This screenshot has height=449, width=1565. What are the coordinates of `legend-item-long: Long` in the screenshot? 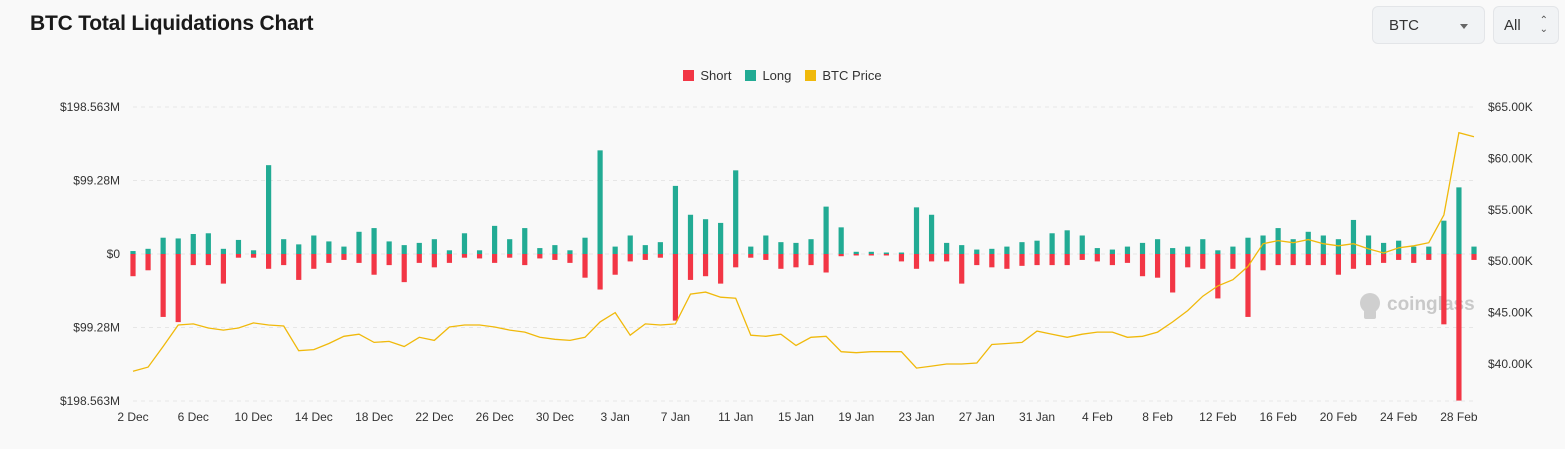 It's located at (768, 75).